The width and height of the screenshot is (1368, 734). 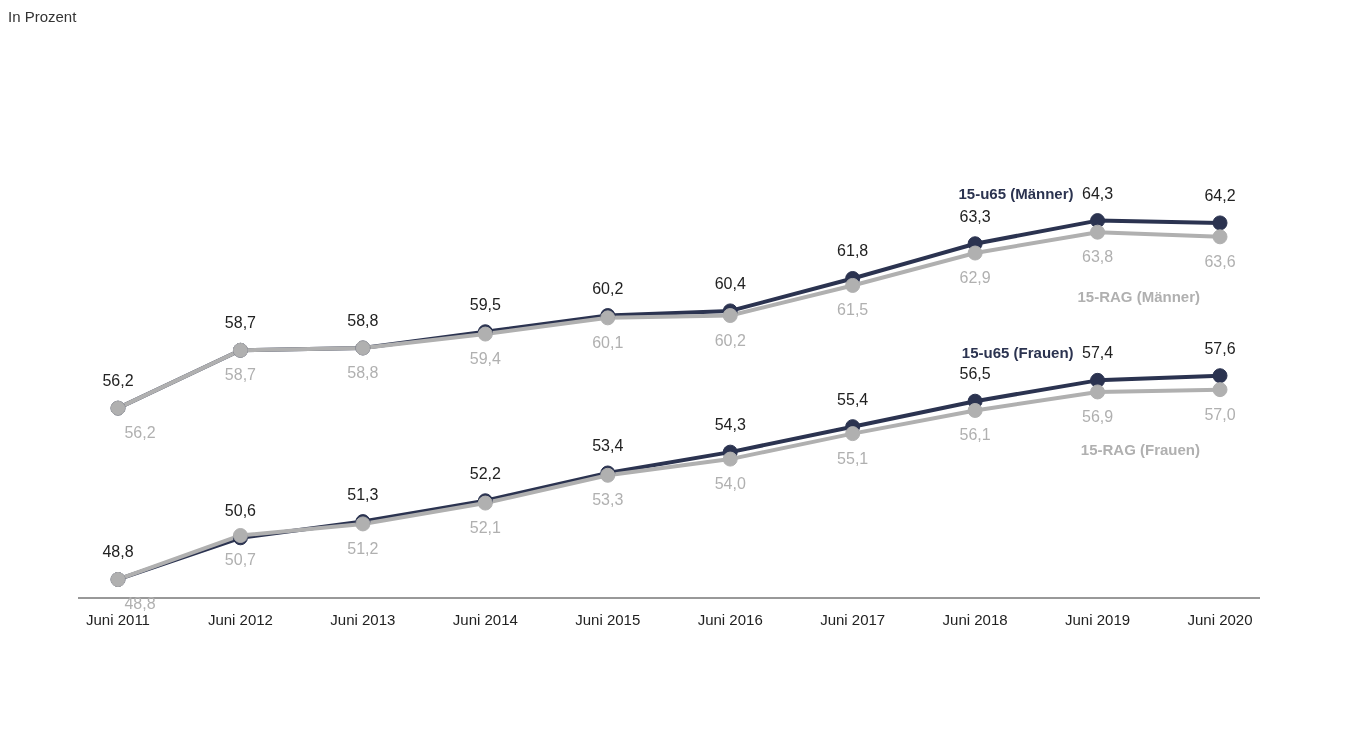 What do you see at coordinates (363, 619) in the screenshot?
I see `x-tick-label: Juni 2013` at bounding box center [363, 619].